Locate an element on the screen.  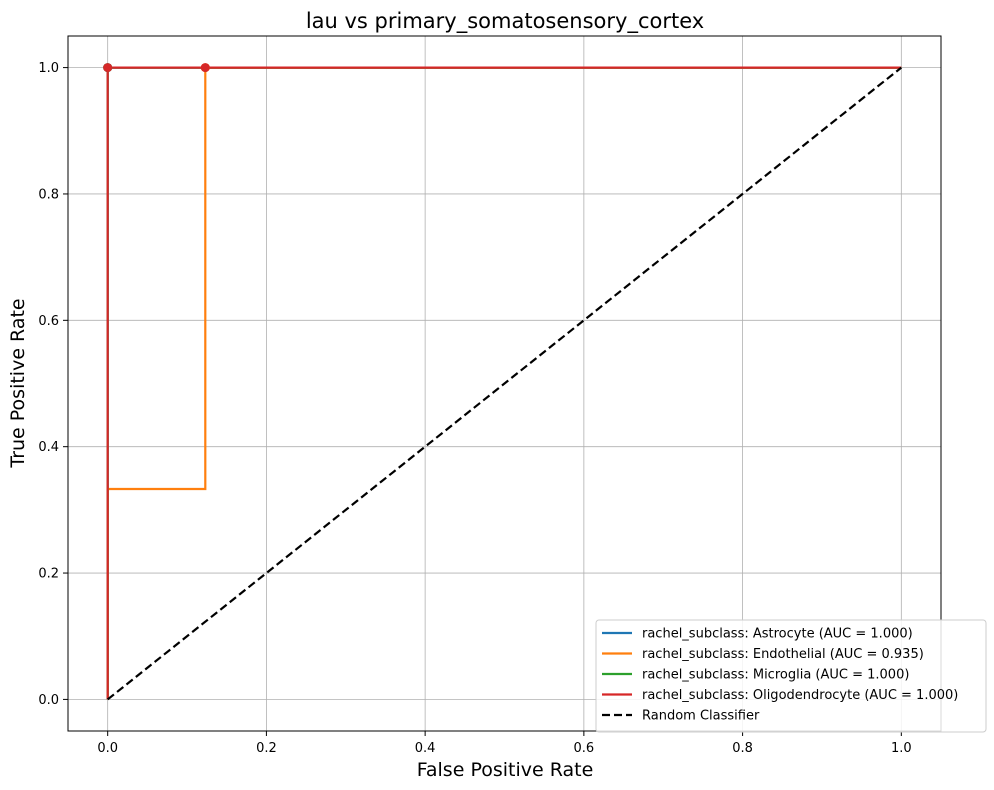
y-tick-label: 0.4 is located at coordinates (48, 447).